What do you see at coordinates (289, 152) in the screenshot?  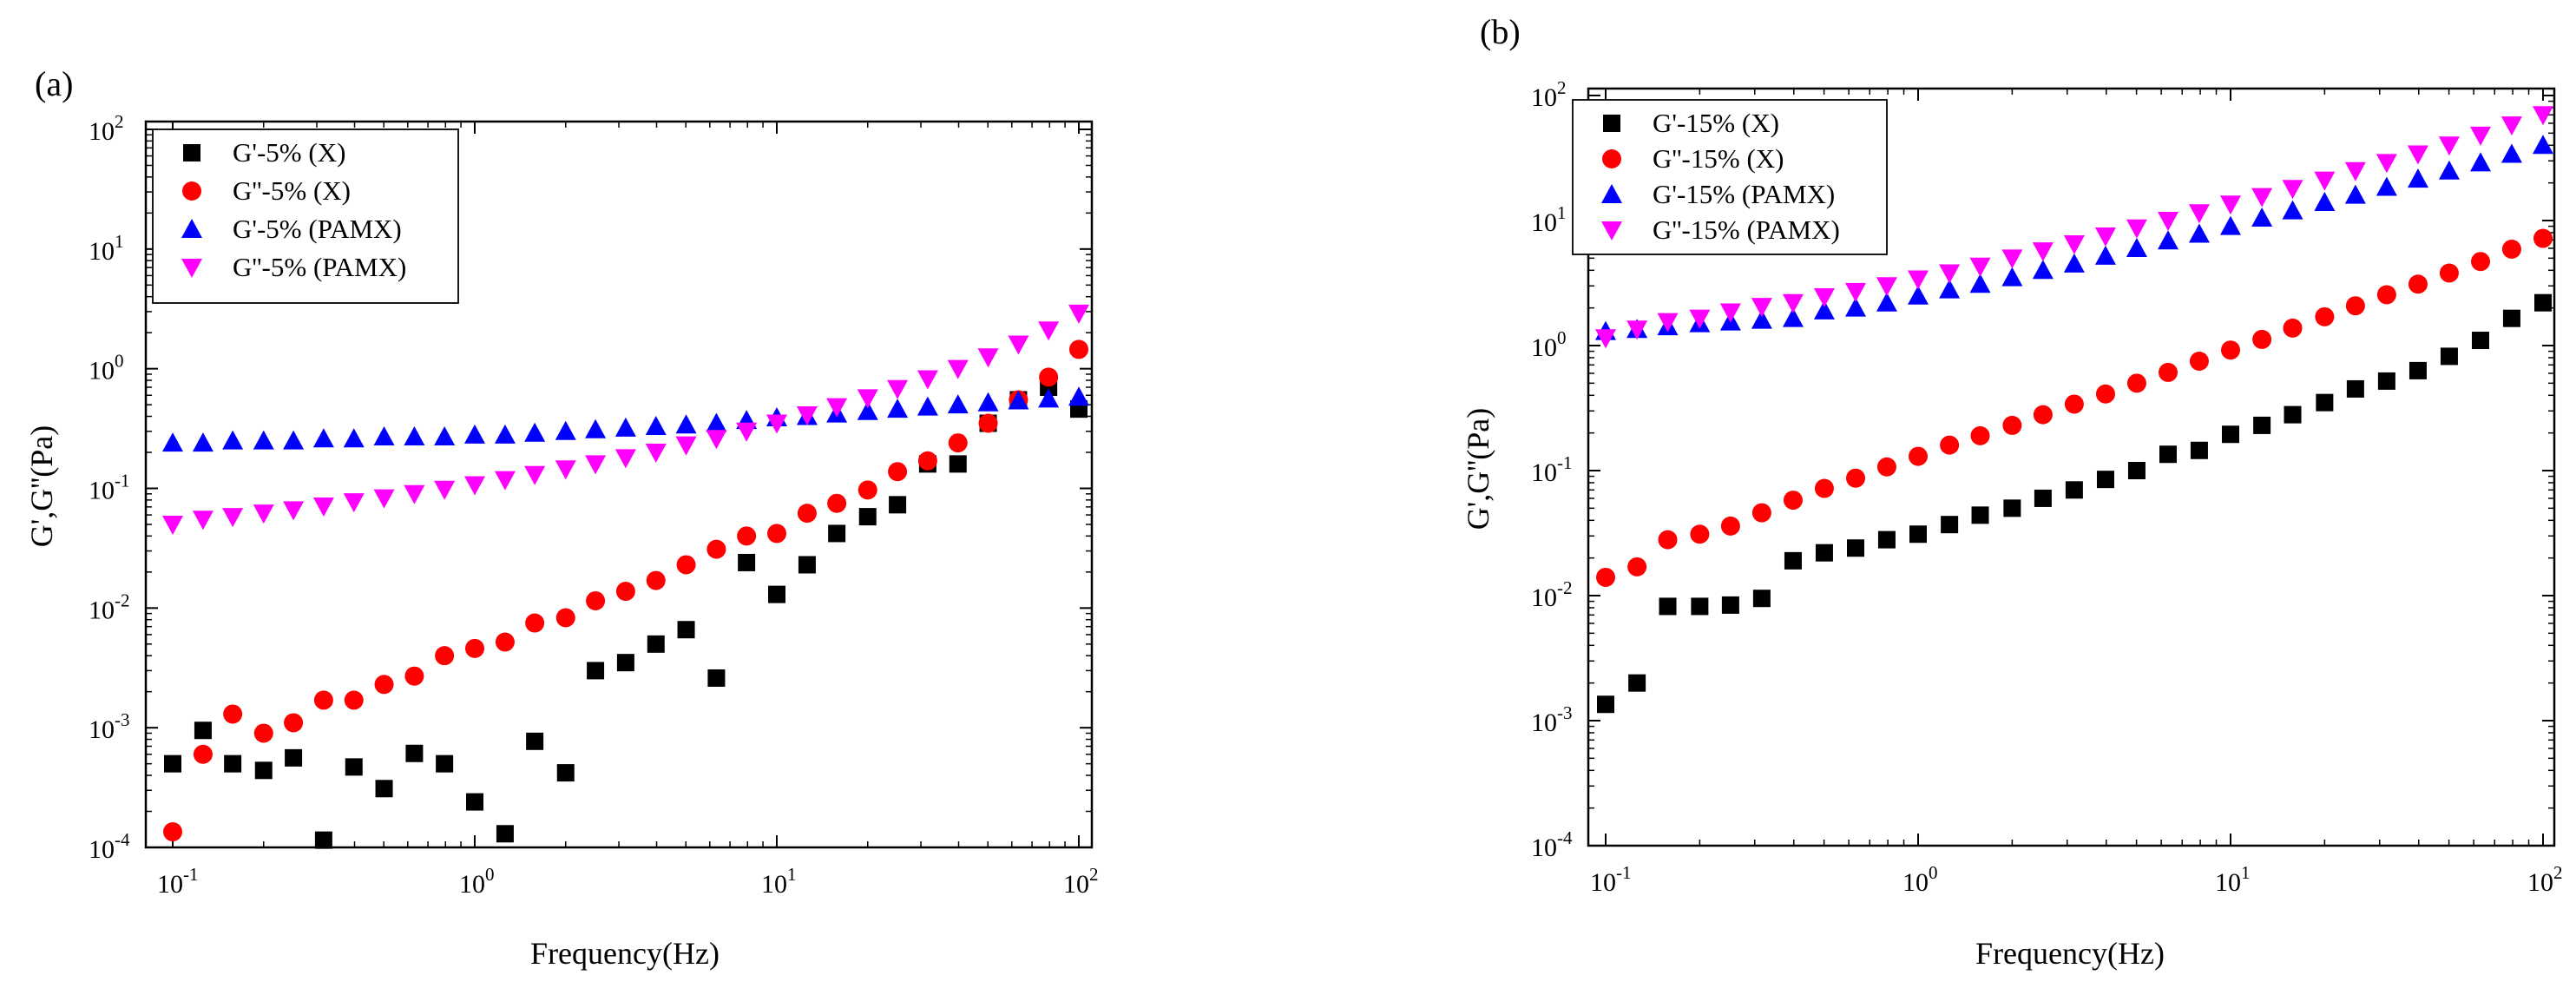 I see `legend-entry: G'-5% (X)` at bounding box center [289, 152].